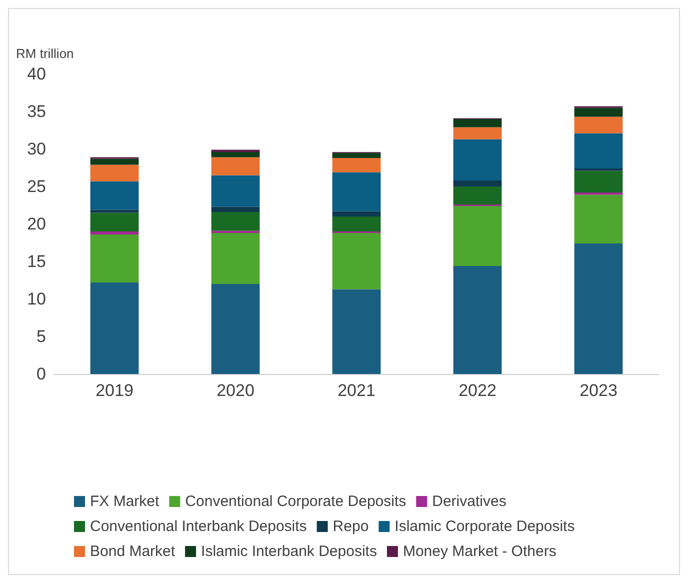 The image size is (689, 584). Describe the element at coordinates (45, 53) in the screenshot. I see `y-axis-title: RM trillion` at that location.